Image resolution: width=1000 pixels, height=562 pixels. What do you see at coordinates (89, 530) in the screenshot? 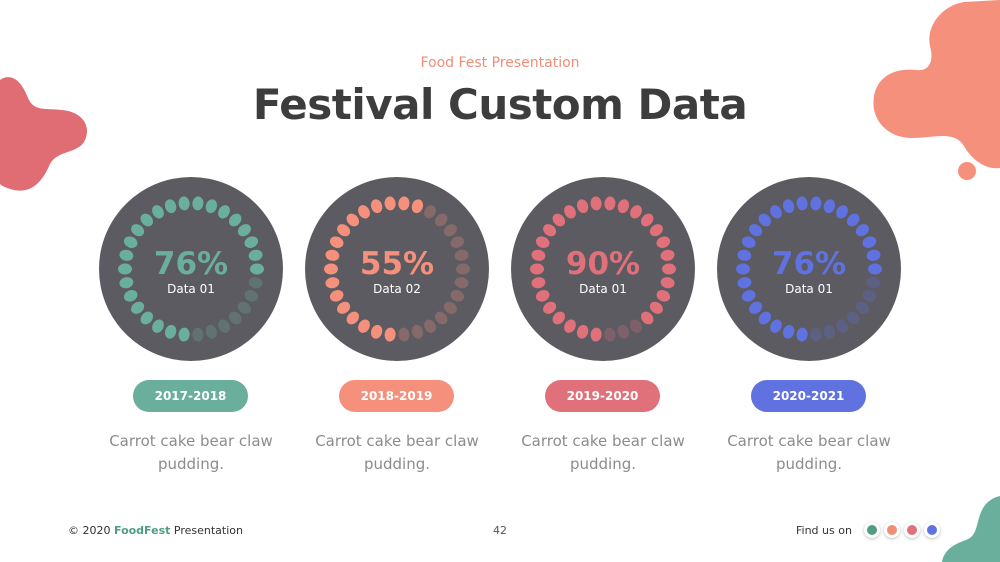
I see `copyright-text: © 2020` at bounding box center [89, 530].